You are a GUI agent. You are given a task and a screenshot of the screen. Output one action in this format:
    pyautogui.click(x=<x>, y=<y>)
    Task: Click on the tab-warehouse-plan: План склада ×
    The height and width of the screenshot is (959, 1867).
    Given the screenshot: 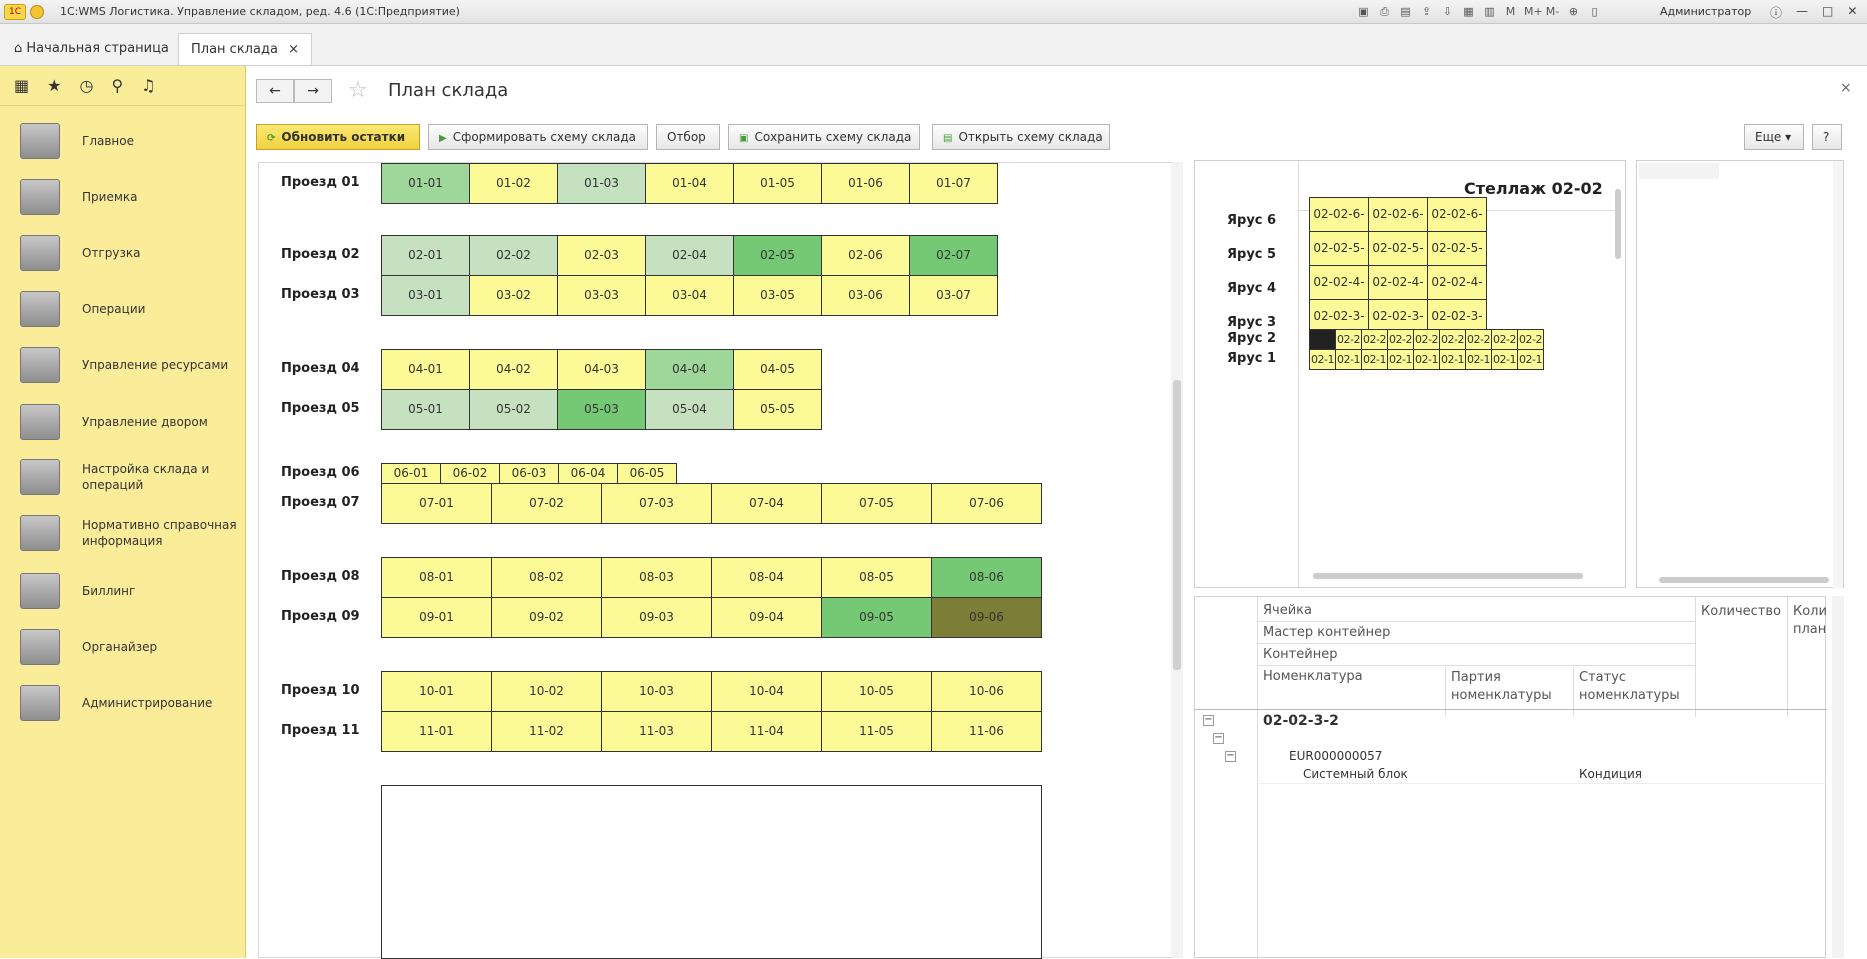 What is the action you would take?
    pyautogui.click(x=245, y=49)
    